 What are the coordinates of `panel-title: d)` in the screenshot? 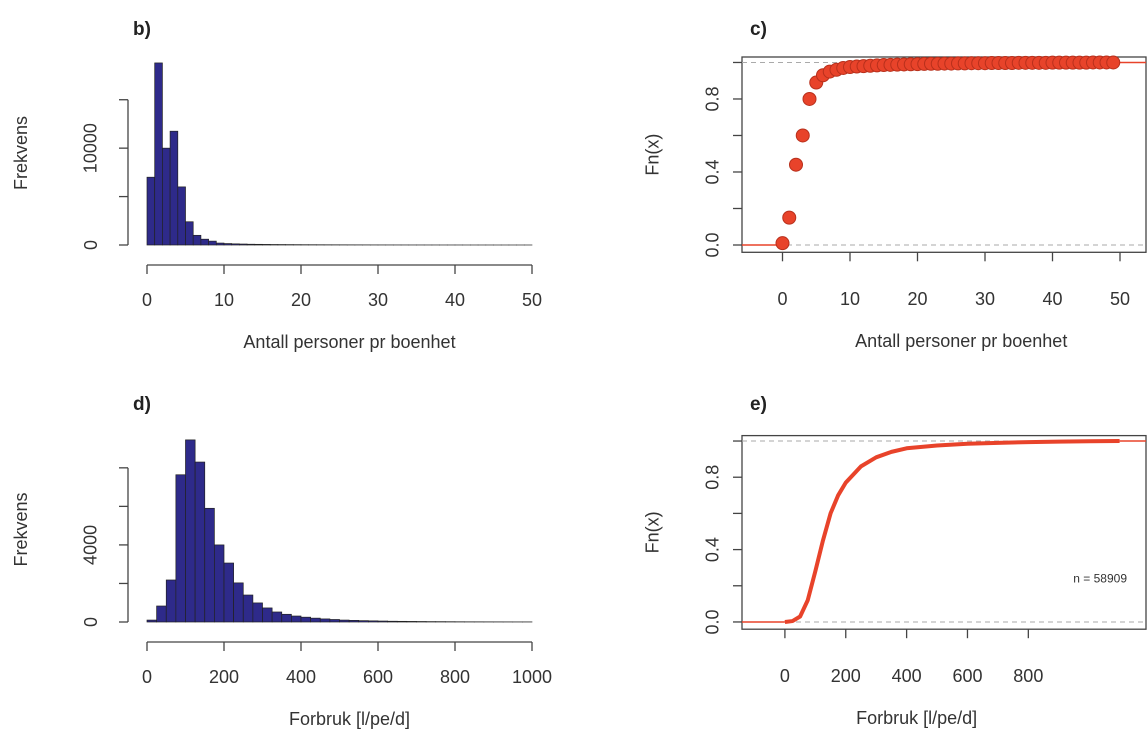 It's located at (142, 404).